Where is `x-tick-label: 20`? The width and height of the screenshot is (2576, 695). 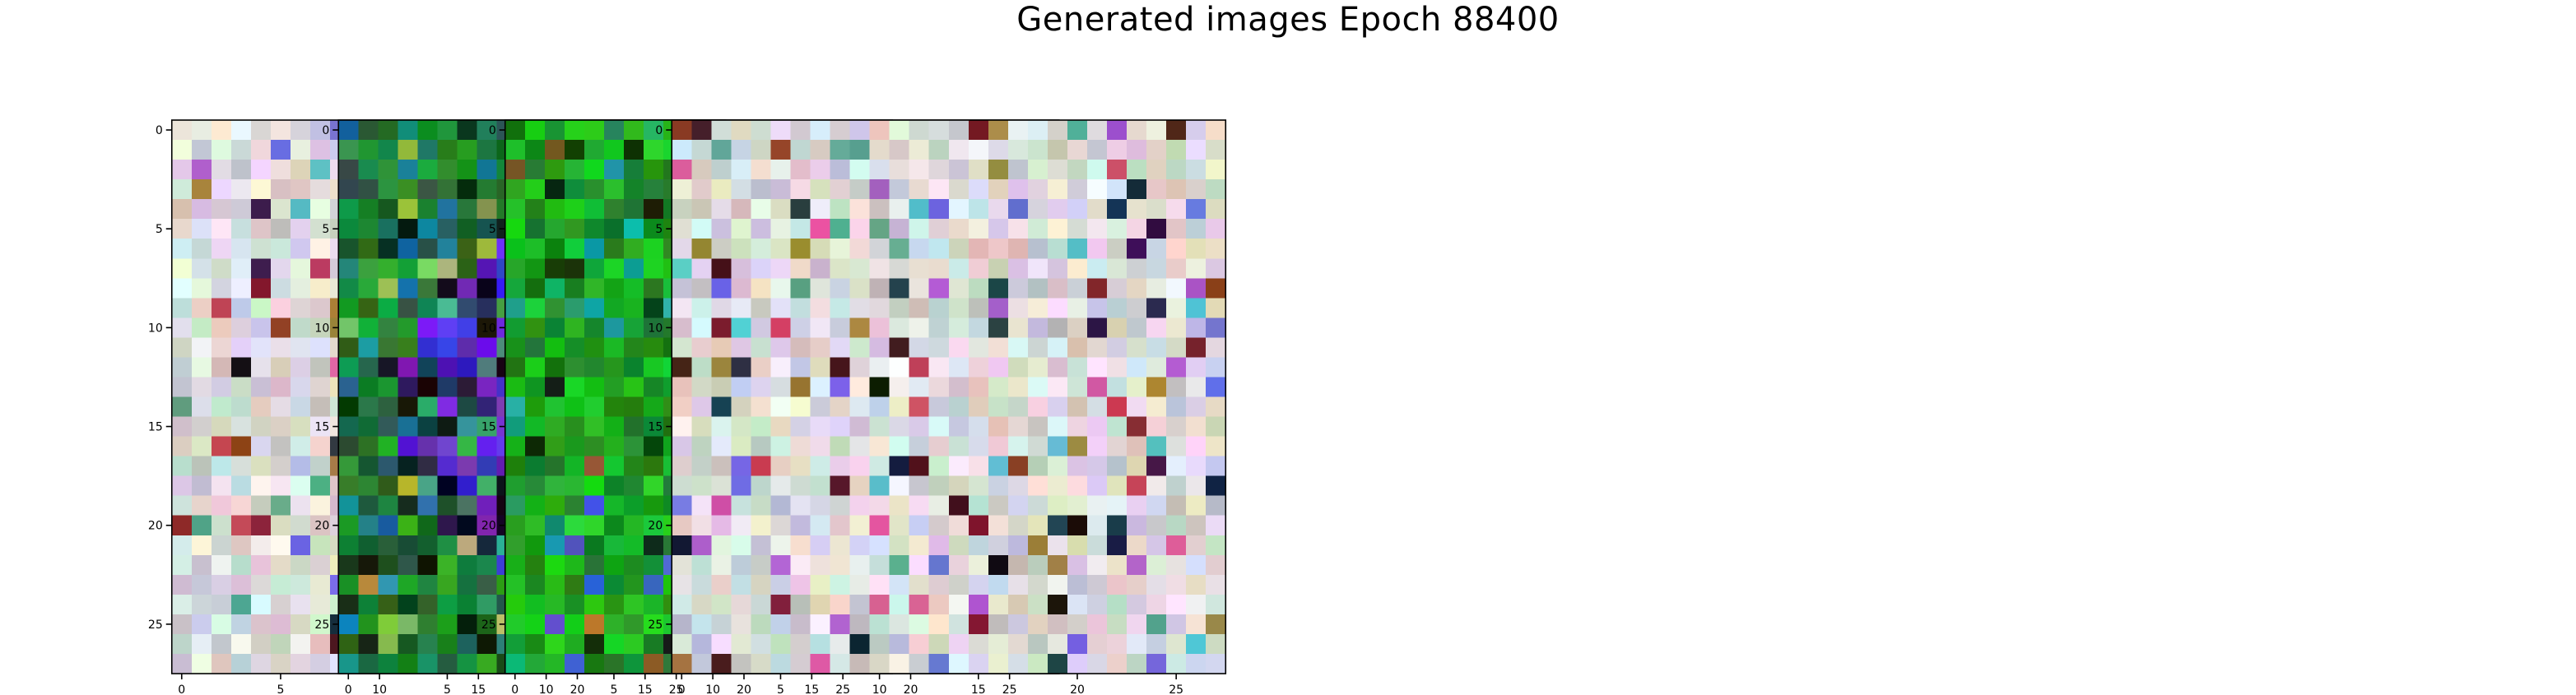 x-tick-label: 20 is located at coordinates (577, 689).